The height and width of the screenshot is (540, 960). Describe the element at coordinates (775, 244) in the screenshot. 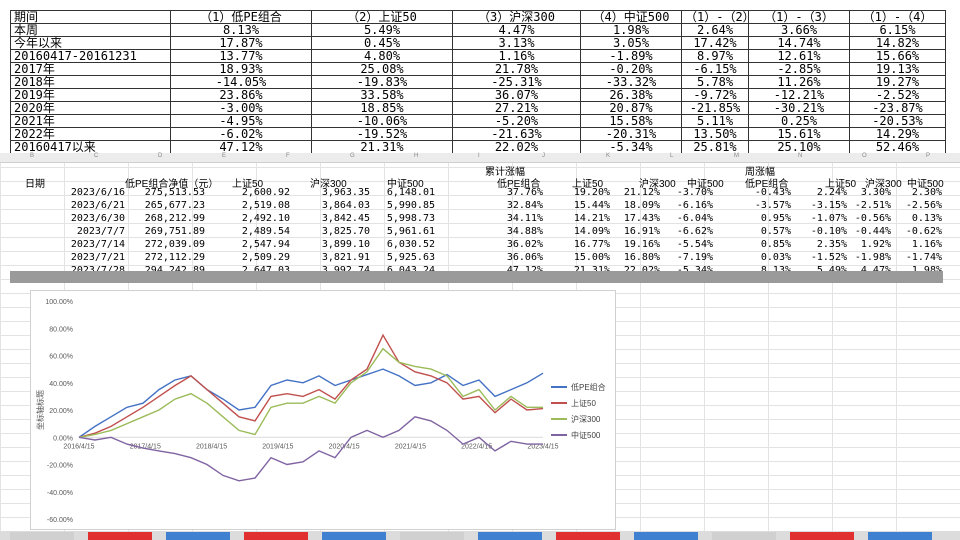

I see `sheet-cell: 0.85%` at that location.